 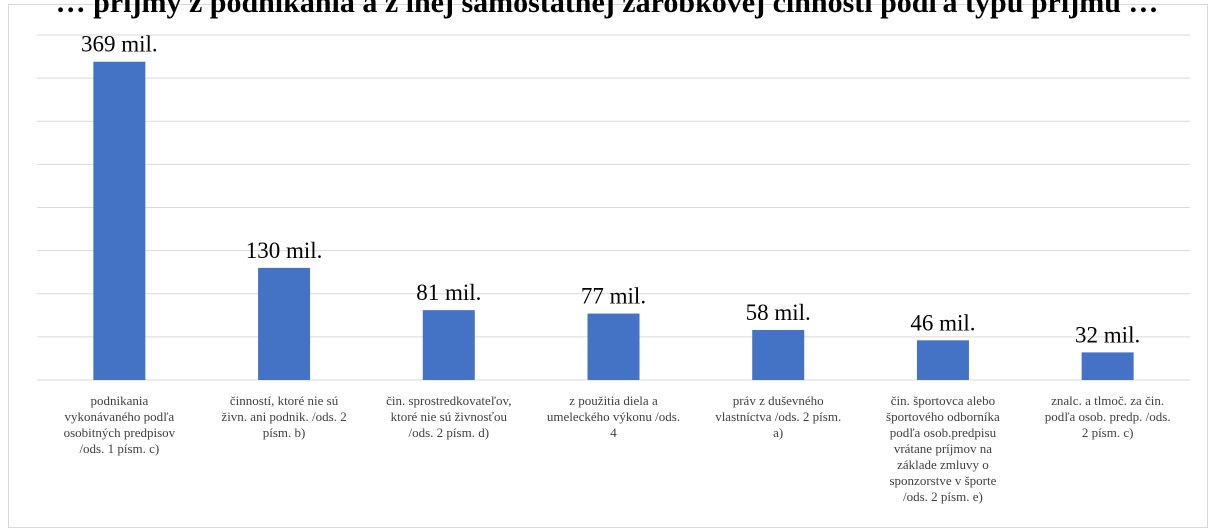 I want to click on data-label-6: 46 mil., so click(x=942, y=322).